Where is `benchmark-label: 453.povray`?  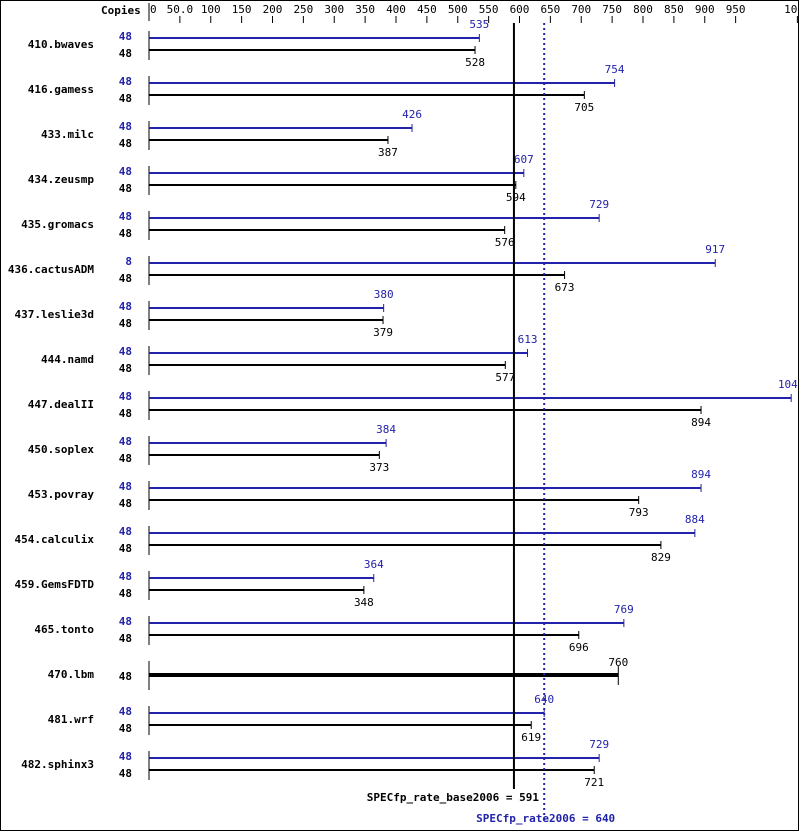 benchmark-label: 453.povray is located at coordinates (61, 494).